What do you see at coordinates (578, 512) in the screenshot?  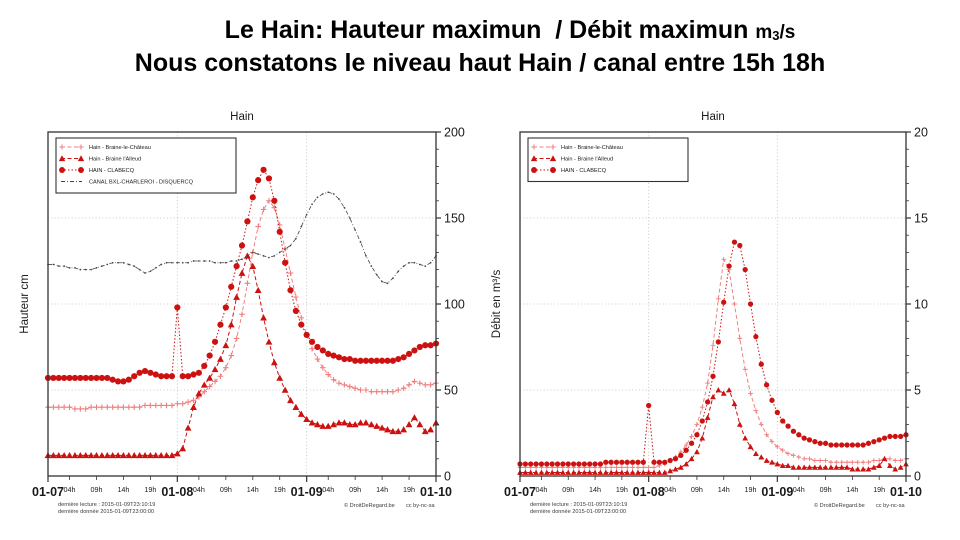 I see `footer-left: dernière donnée 2015-01-09T23:00:00` at bounding box center [578, 512].